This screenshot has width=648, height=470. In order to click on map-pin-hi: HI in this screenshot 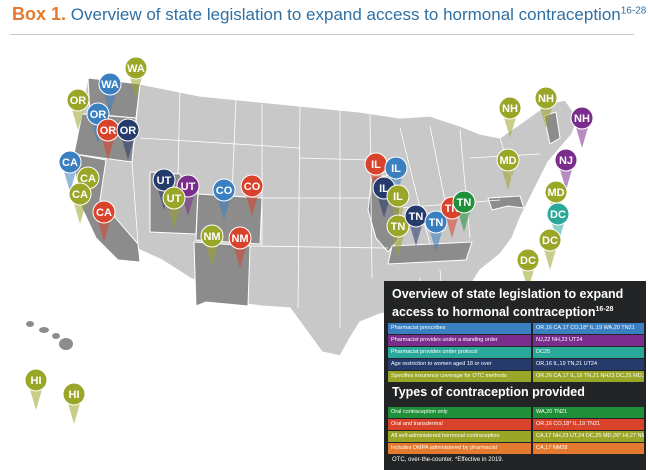, I will do `click(36, 389)`.